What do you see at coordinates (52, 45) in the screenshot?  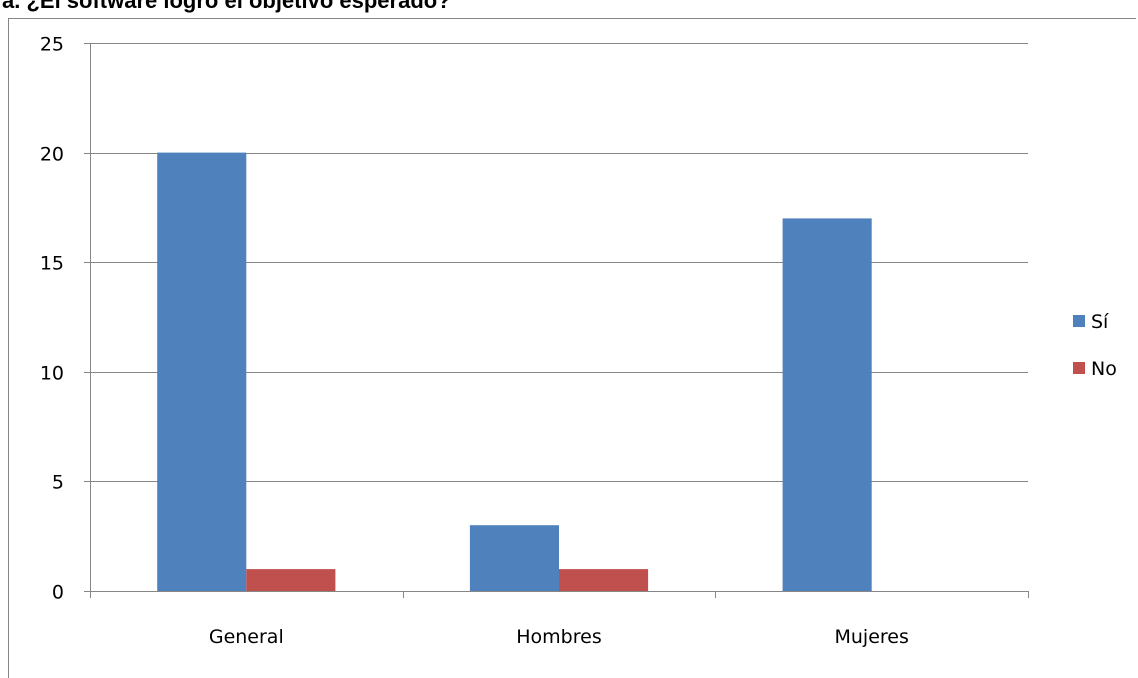 I see `y-tick-label: 25` at bounding box center [52, 45].